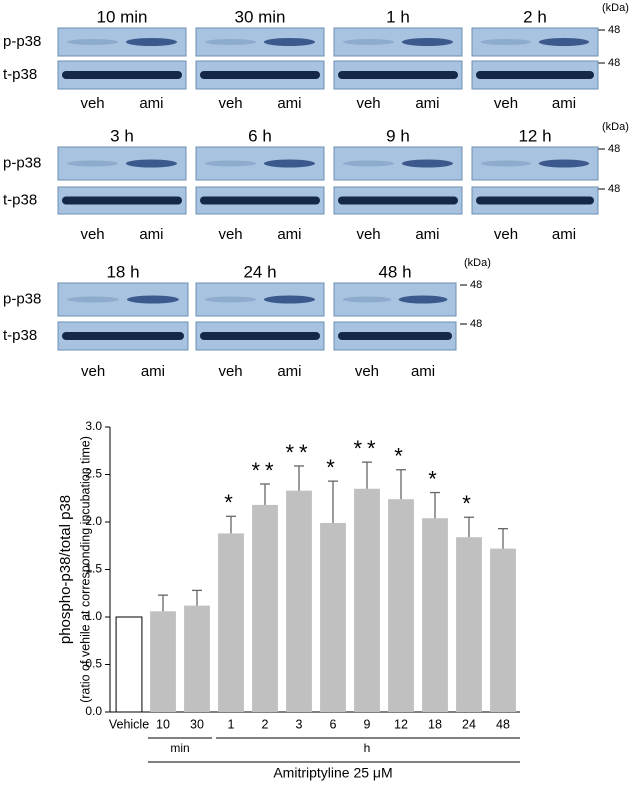 The image size is (630, 785). Describe the element at coordinates (394, 271) in the screenshot. I see `panel-title: 48 h` at that location.